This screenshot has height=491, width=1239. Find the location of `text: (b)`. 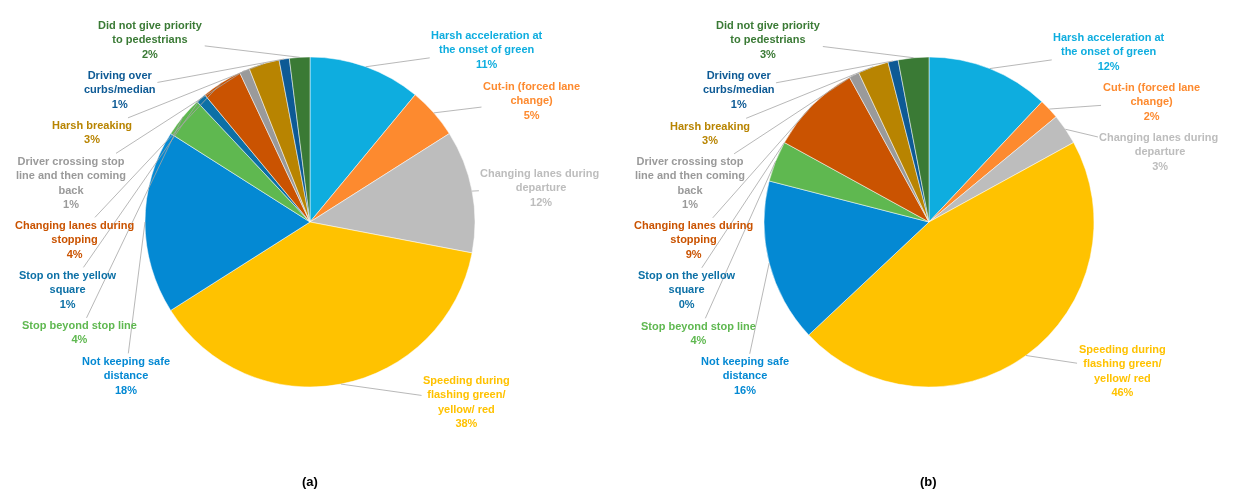

text: (b) is located at coordinates (928, 481).